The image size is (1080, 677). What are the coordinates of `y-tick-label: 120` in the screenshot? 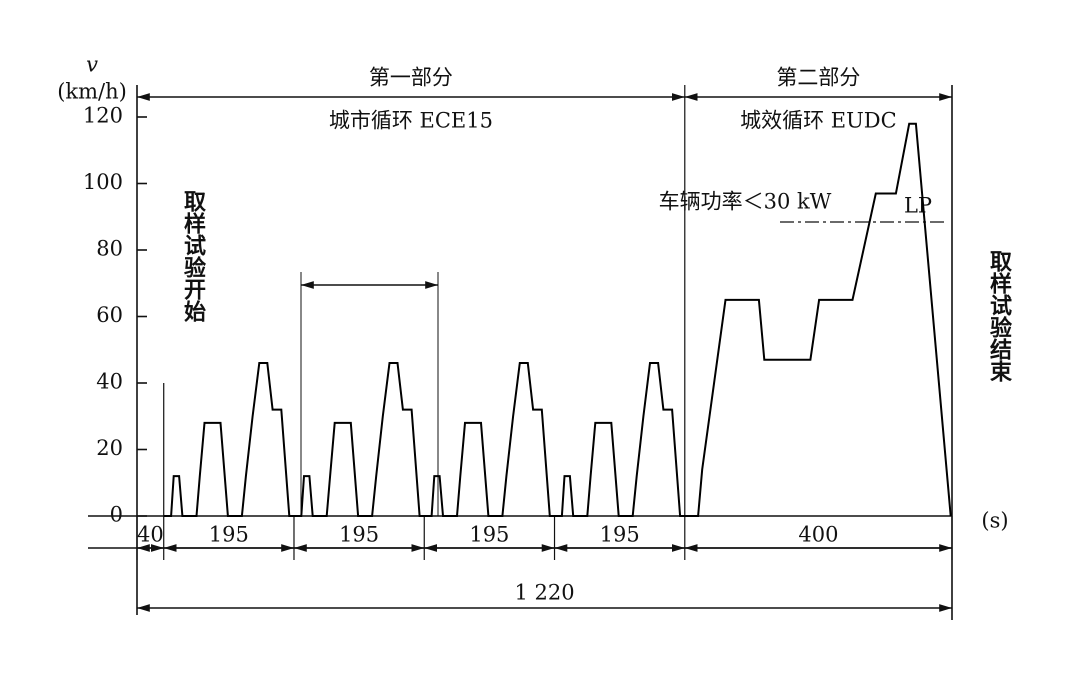 It's located at (103, 116).